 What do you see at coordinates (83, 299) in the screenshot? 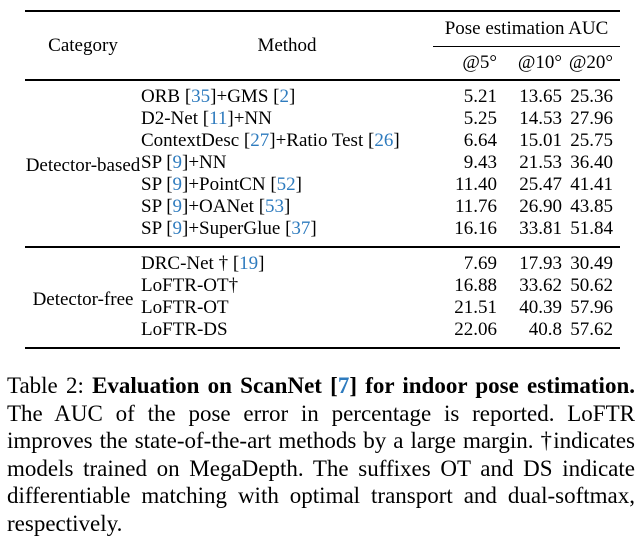
I see `category-cell: Detector-free` at bounding box center [83, 299].